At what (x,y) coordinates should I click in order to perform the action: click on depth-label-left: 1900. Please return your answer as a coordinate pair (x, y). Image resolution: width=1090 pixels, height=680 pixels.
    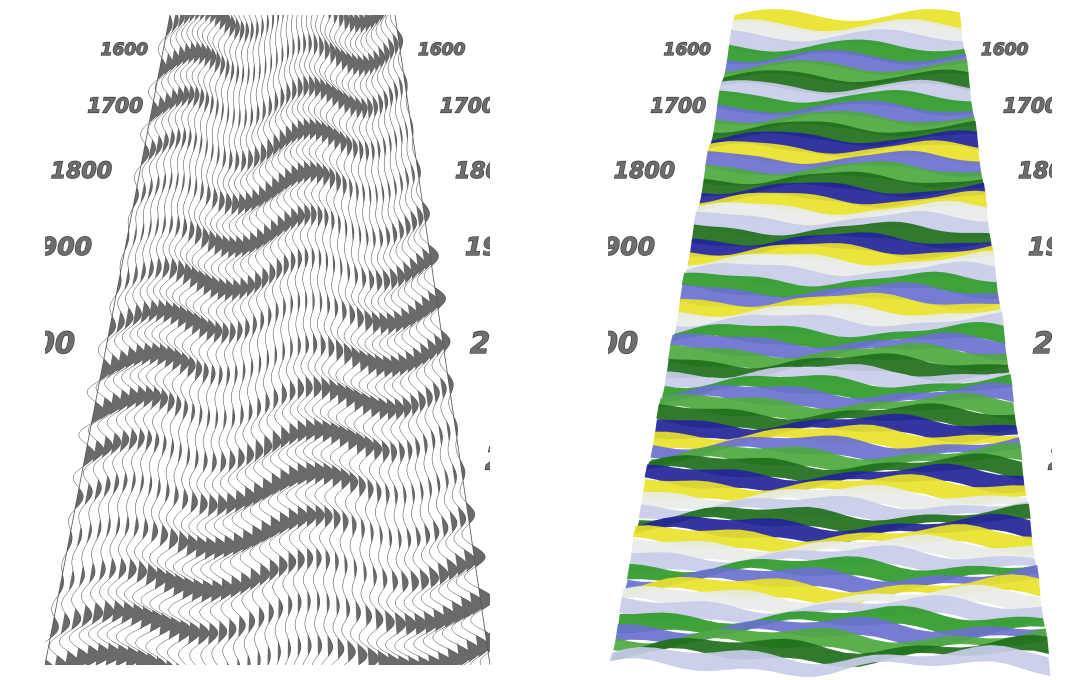
    Looking at the image, I should click on (620, 246).